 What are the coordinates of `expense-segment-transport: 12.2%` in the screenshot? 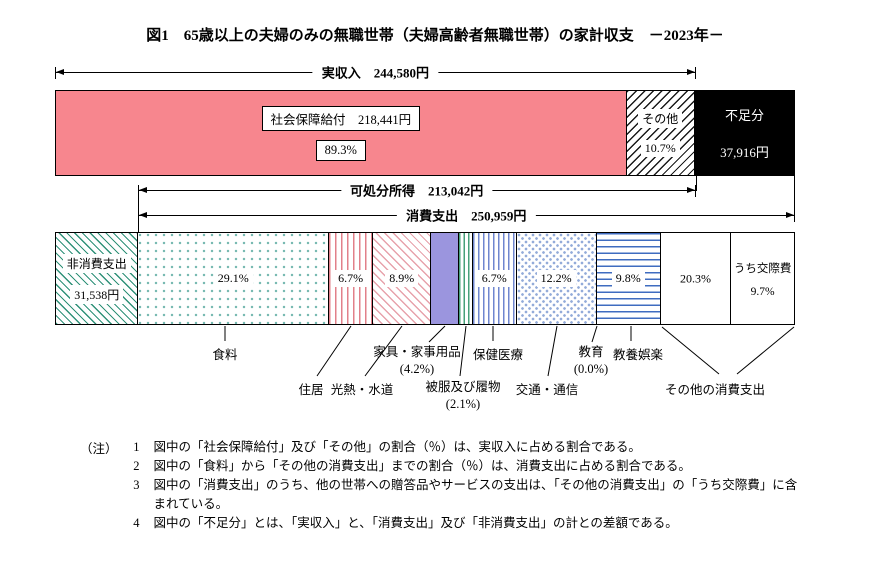 It's located at (556, 278).